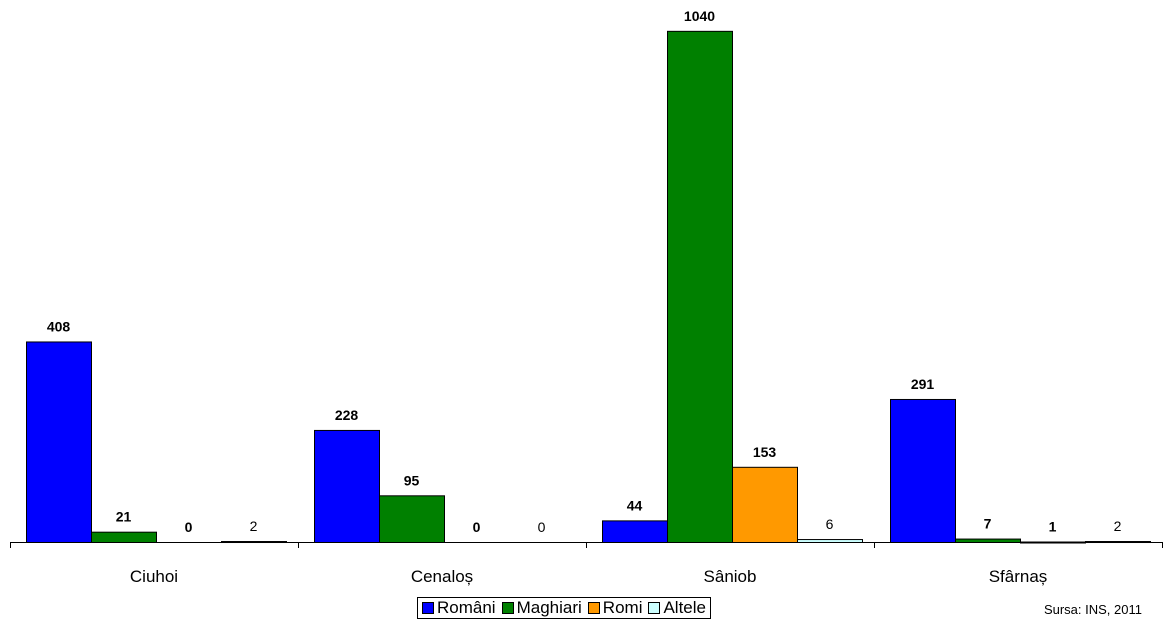 The width and height of the screenshot is (1168, 624). I want to click on data-label: 95, so click(412, 480).